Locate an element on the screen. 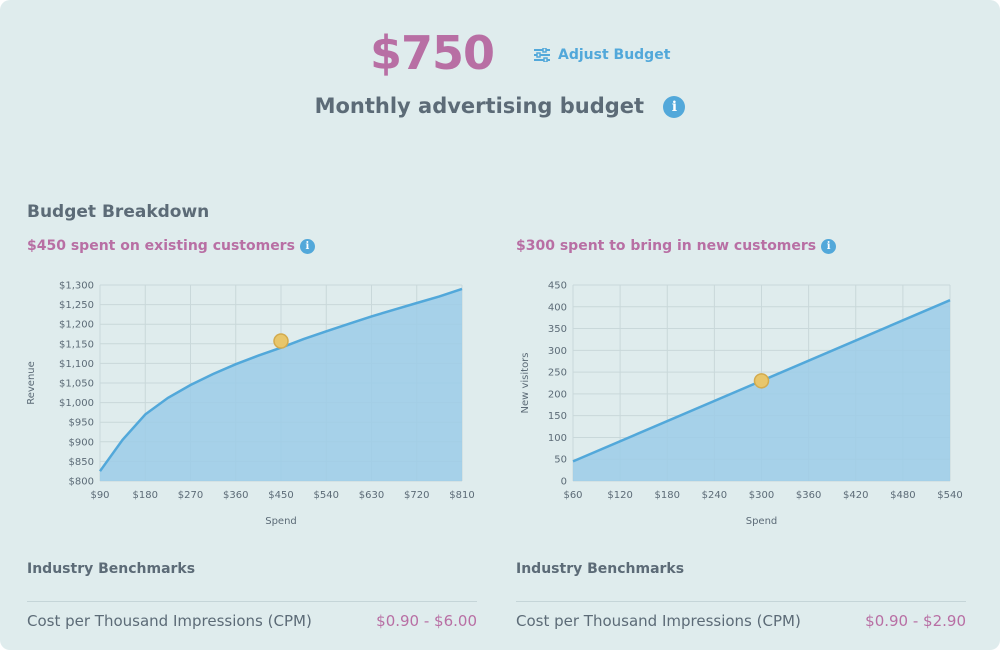 The height and width of the screenshot is (650, 1000). y-tick-label: 0 is located at coordinates (564, 482).